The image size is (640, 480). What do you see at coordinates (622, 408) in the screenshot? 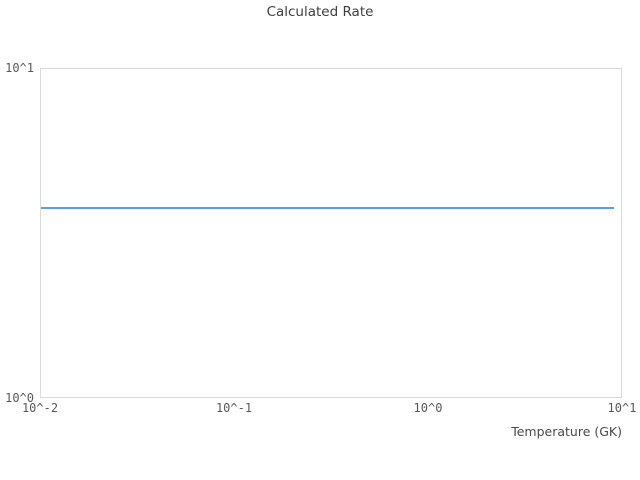
I see `x-tick-label: 10^1` at bounding box center [622, 408].